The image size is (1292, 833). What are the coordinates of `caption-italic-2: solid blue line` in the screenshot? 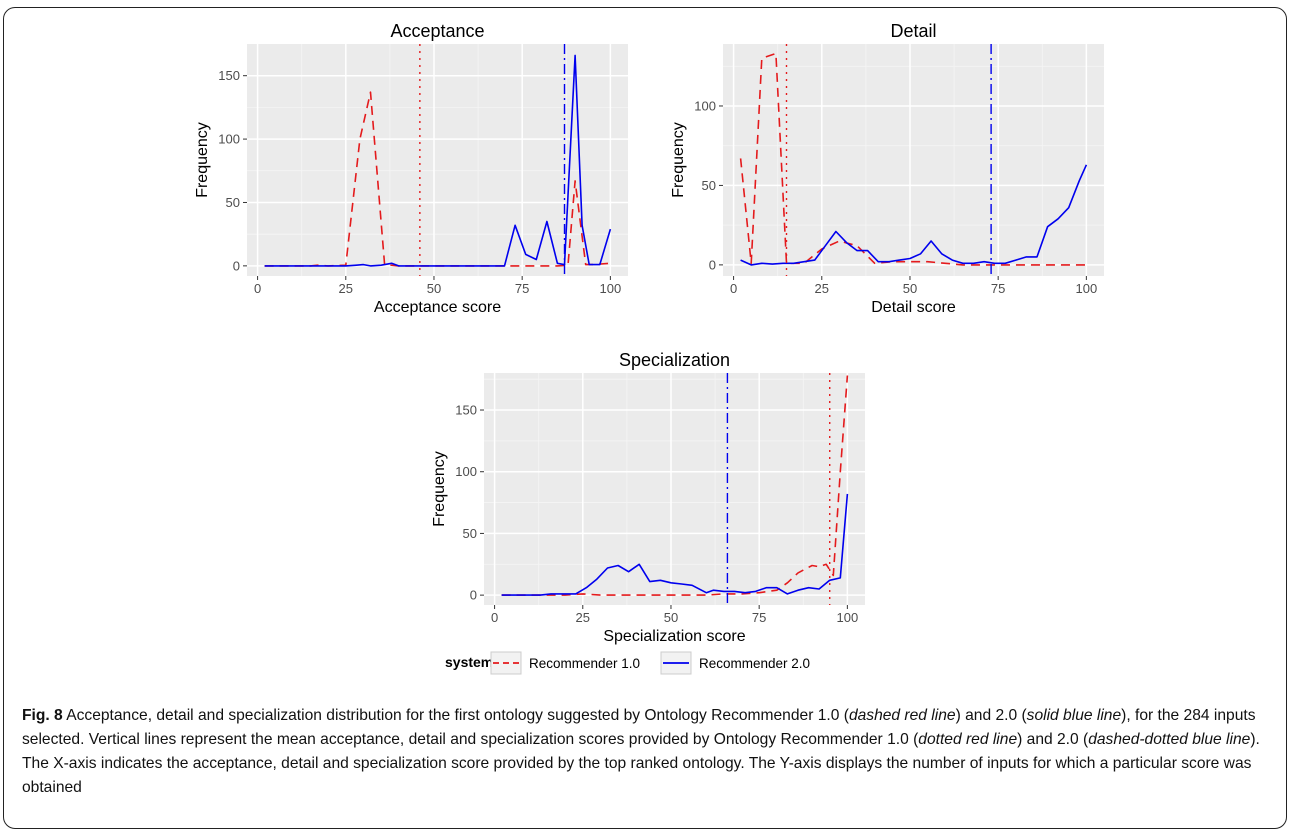 It's located at (1074, 715).